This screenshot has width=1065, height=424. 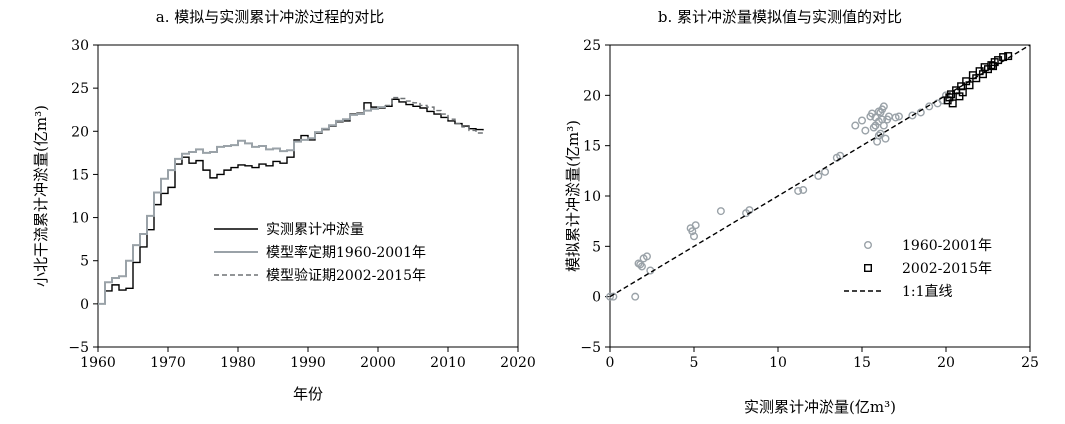 What do you see at coordinates (168, 363) in the screenshot?
I see `x-tick-label: 1970` at bounding box center [168, 363].